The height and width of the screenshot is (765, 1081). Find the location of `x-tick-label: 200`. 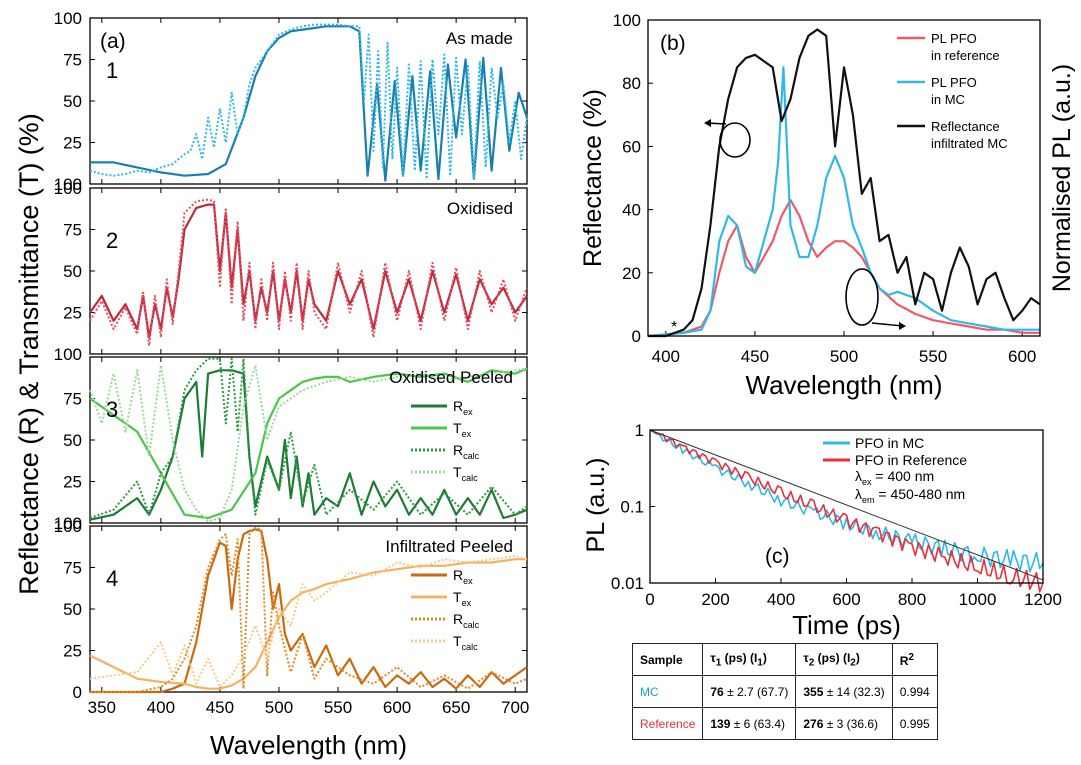

x-tick-label: 200 is located at coordinates (715, 599).